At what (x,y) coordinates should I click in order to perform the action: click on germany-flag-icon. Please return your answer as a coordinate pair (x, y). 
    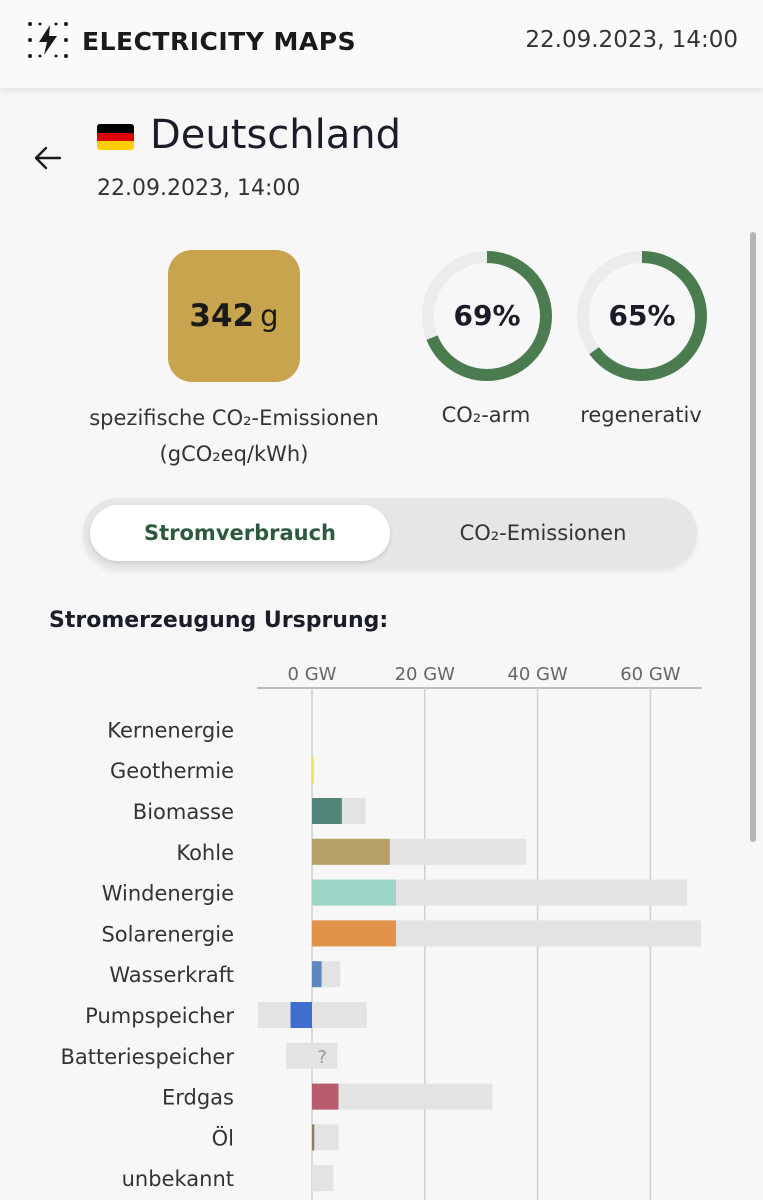
    Looking at the image, I should click on (115, 137).